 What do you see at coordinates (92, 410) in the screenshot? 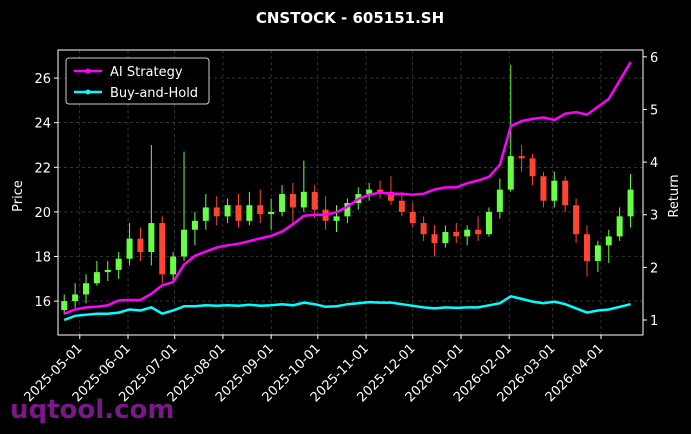
I see `watermark: uqtool.com` at bounding box center [92, 410].